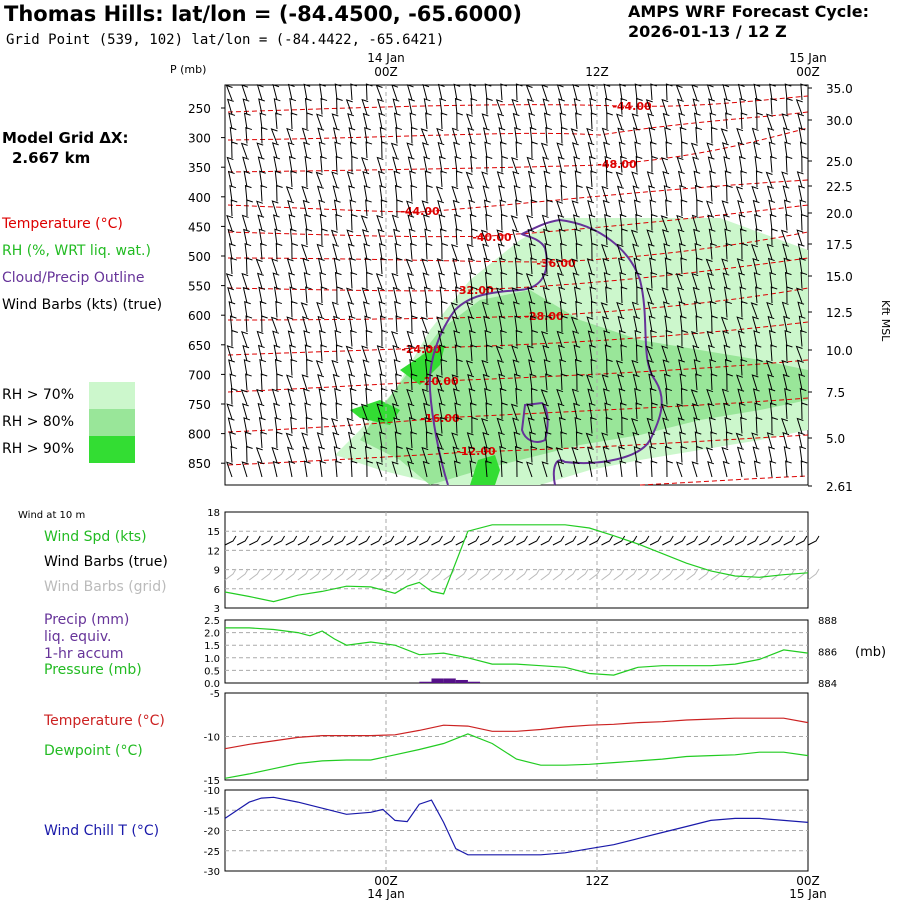 This screenshot has height=900, width=900. Describe the element at coordinates (425, 540) in the screenshot. I see `wind-barb-true` at that location.